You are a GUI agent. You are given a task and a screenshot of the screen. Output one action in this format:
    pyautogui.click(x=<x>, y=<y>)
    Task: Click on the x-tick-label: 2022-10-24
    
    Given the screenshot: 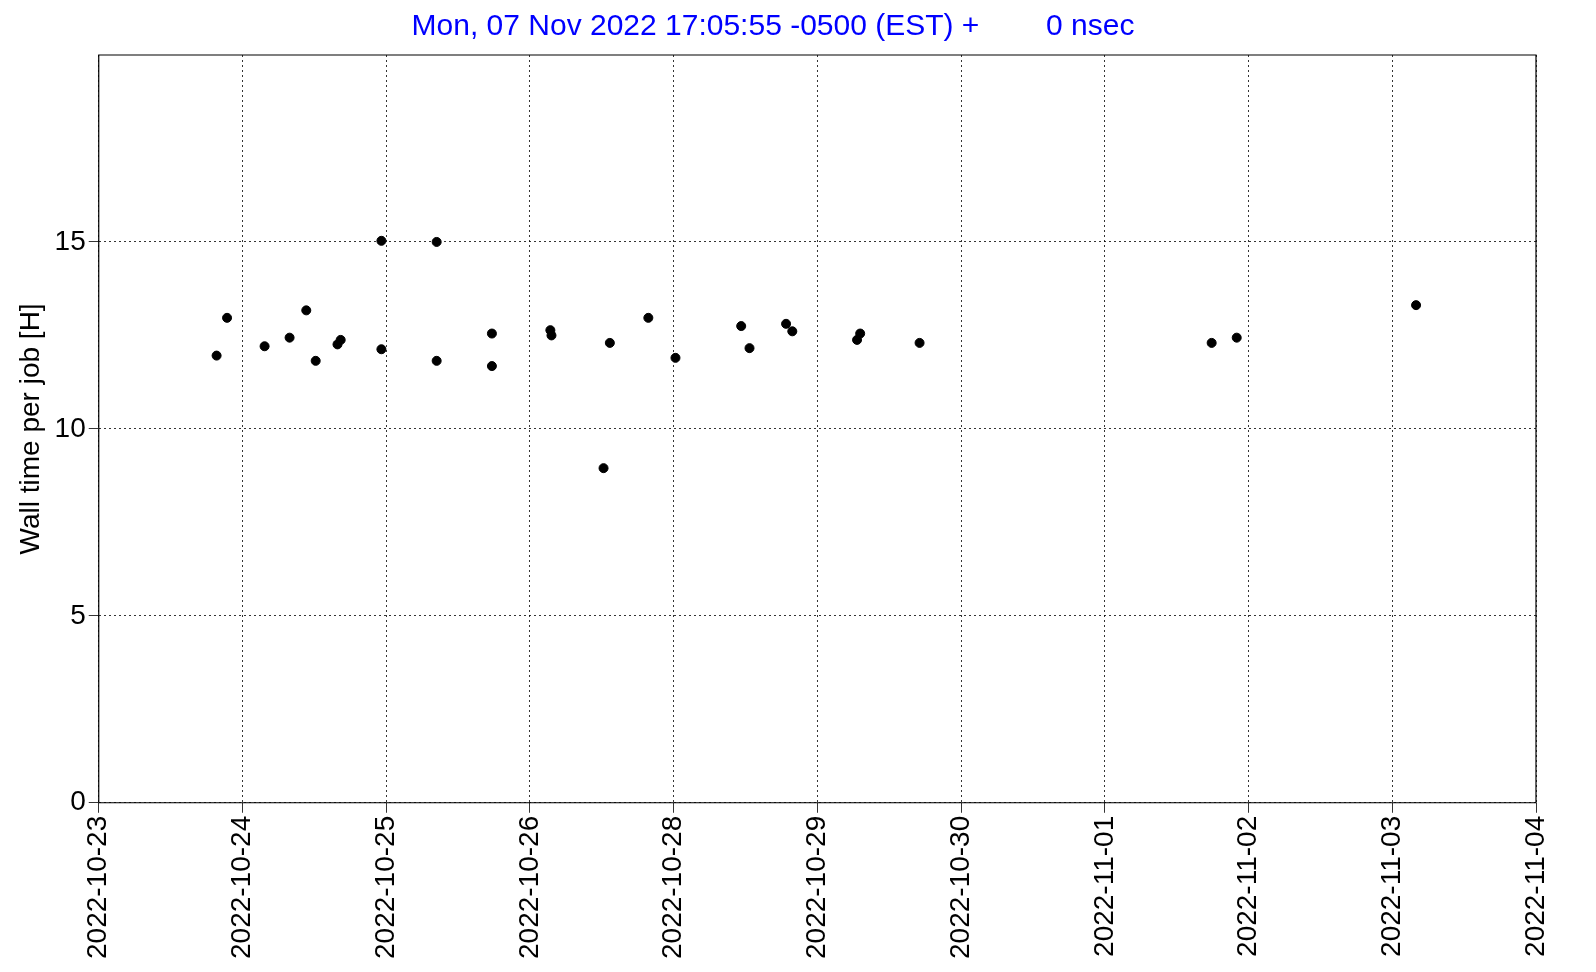 What is the action you would take?
    pyautogui.click(x=241, y=887)
    